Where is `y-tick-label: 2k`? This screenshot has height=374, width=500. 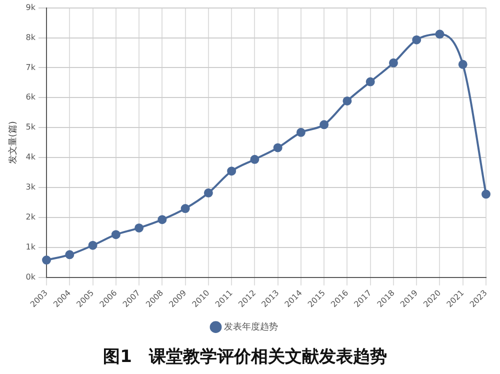
y-tick-label: 2k is located at coordinates (31, 217).